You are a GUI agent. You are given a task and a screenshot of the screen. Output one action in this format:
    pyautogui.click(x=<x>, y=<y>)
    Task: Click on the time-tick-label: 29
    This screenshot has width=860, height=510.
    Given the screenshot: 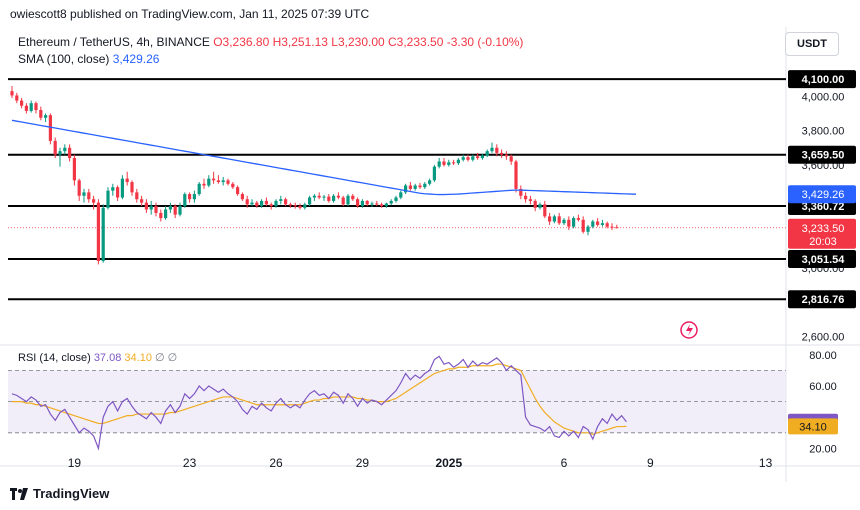 What is the action you would take?
    pyautogui.click(x=363, y=463)
    